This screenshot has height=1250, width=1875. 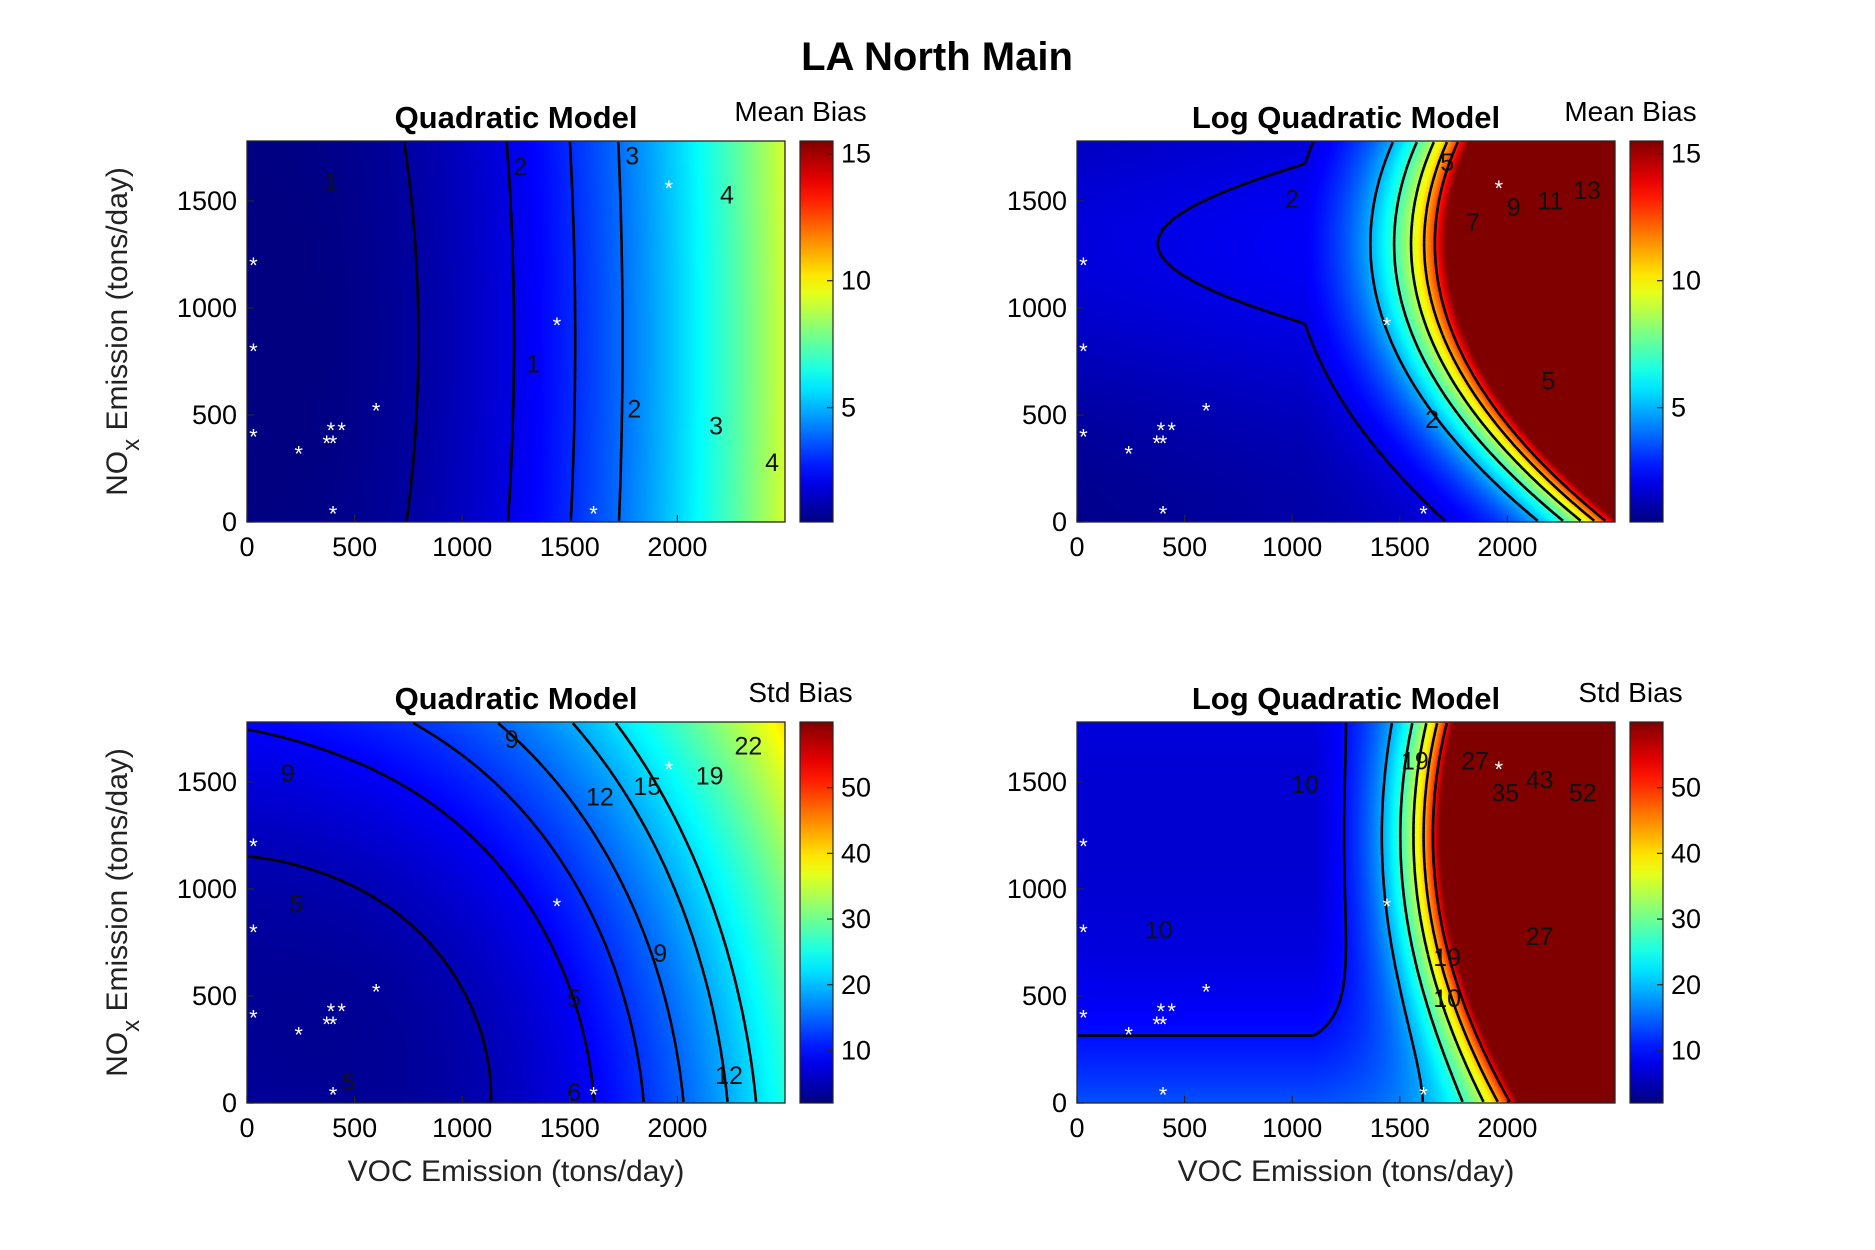 What do you see at coordinates (856, 919) in the screenshot?
I see `colorbar-tick-label: 30` at bounding box center [856, 919].